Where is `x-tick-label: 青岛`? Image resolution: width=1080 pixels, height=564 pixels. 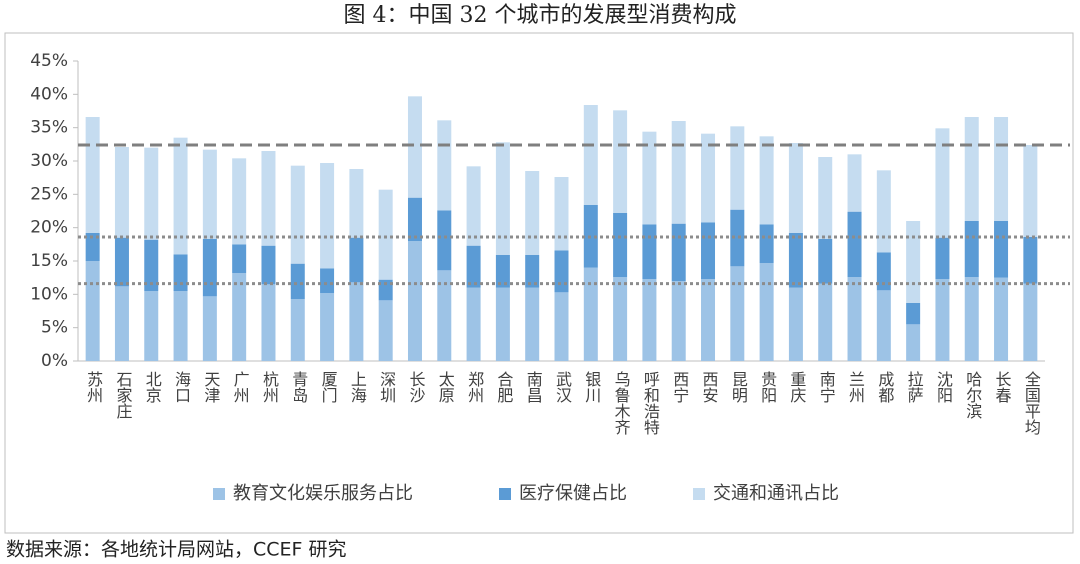
x-tick-label: 青岛 is located at coordinates (298, 387).